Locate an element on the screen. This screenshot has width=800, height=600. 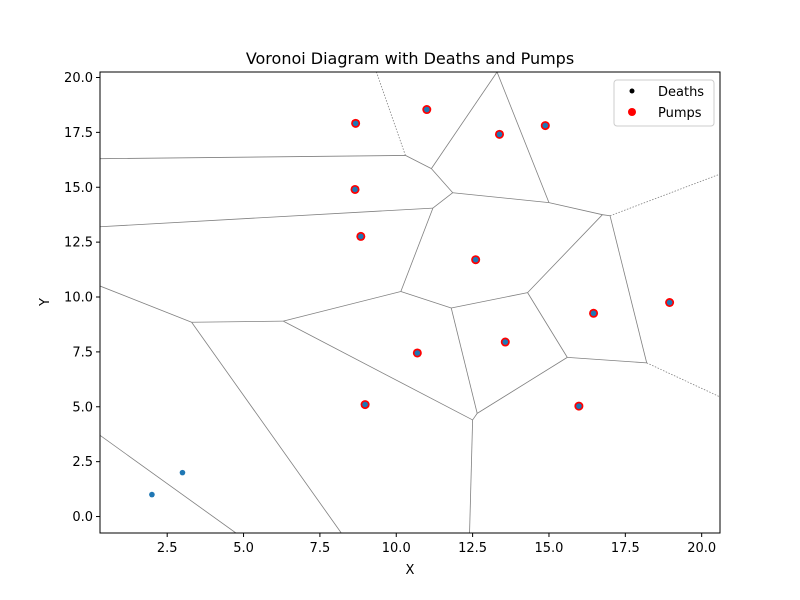
x-tick-label: 2.5 is located at coordinates (167, 548).